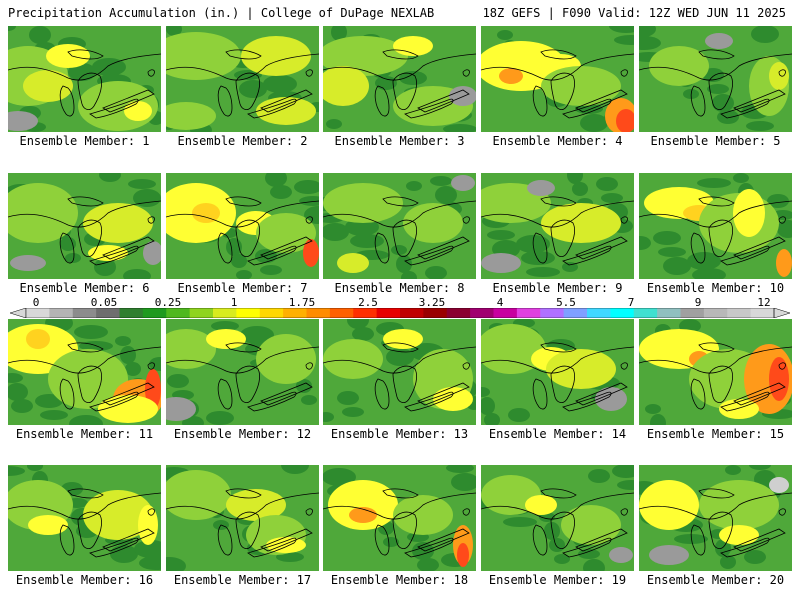 This screenshot has width=800, height=600. What do you see at coordinates (84, 434) in the screenshot?
I see `member-label: Ensemble Member: 11` at bounding box center [84, 434].